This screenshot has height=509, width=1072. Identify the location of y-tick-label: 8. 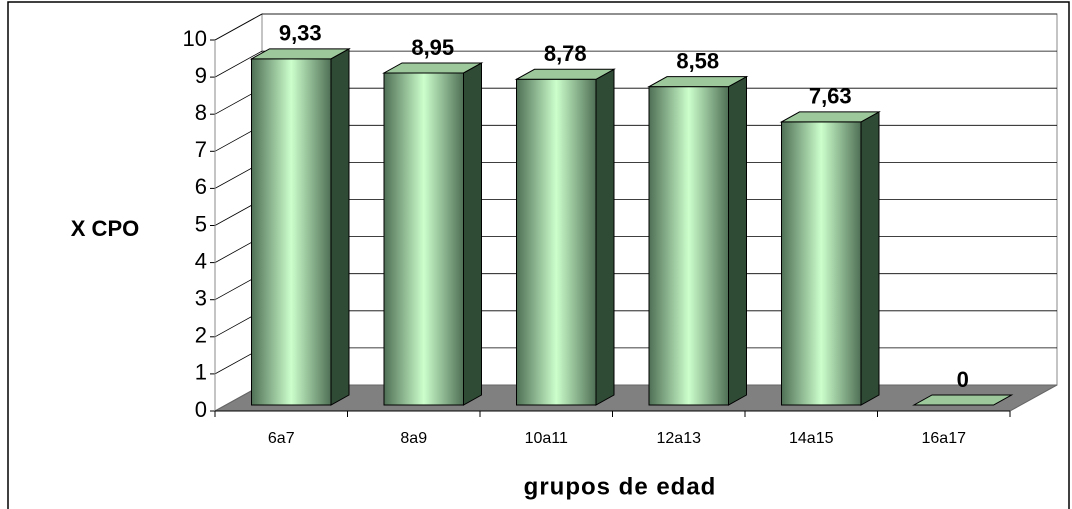
(201, 112).